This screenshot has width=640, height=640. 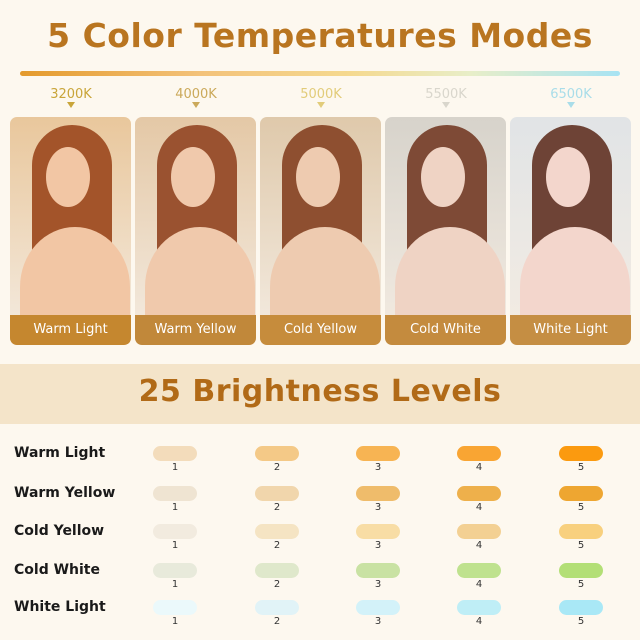 What do you see at coordinates (60, 607) in the screenshot?
I see `row-label: White Light` at bounding box center [60, 607].